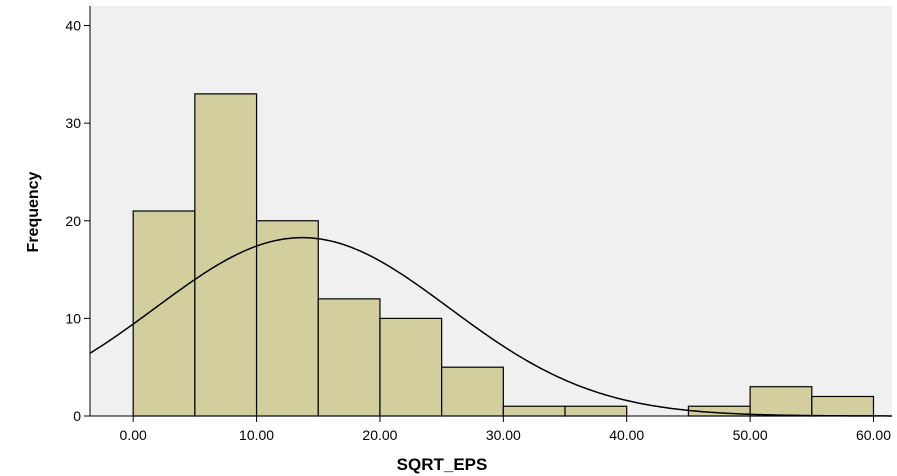  What do you see at coordinates (256, 435) in the screenshot?
I see `x-tick-label: 10.00` at bounding box center [256, 435].